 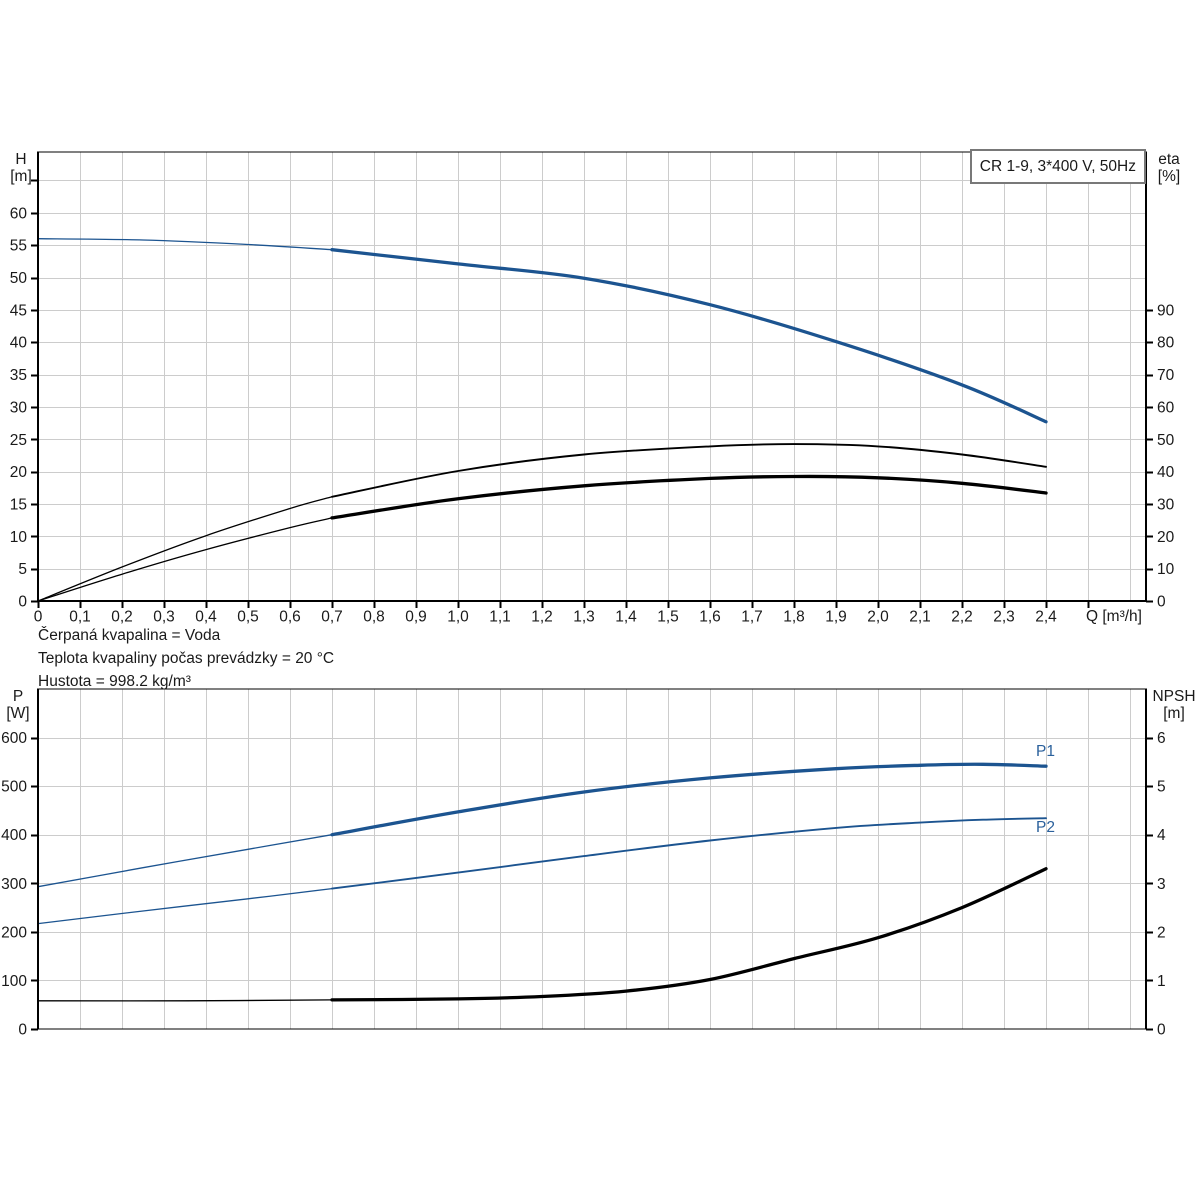 What do you see at coordinates (689, 799) in the screenshot?
I see `curve-P1-thick` at bounding box center [689, 799].